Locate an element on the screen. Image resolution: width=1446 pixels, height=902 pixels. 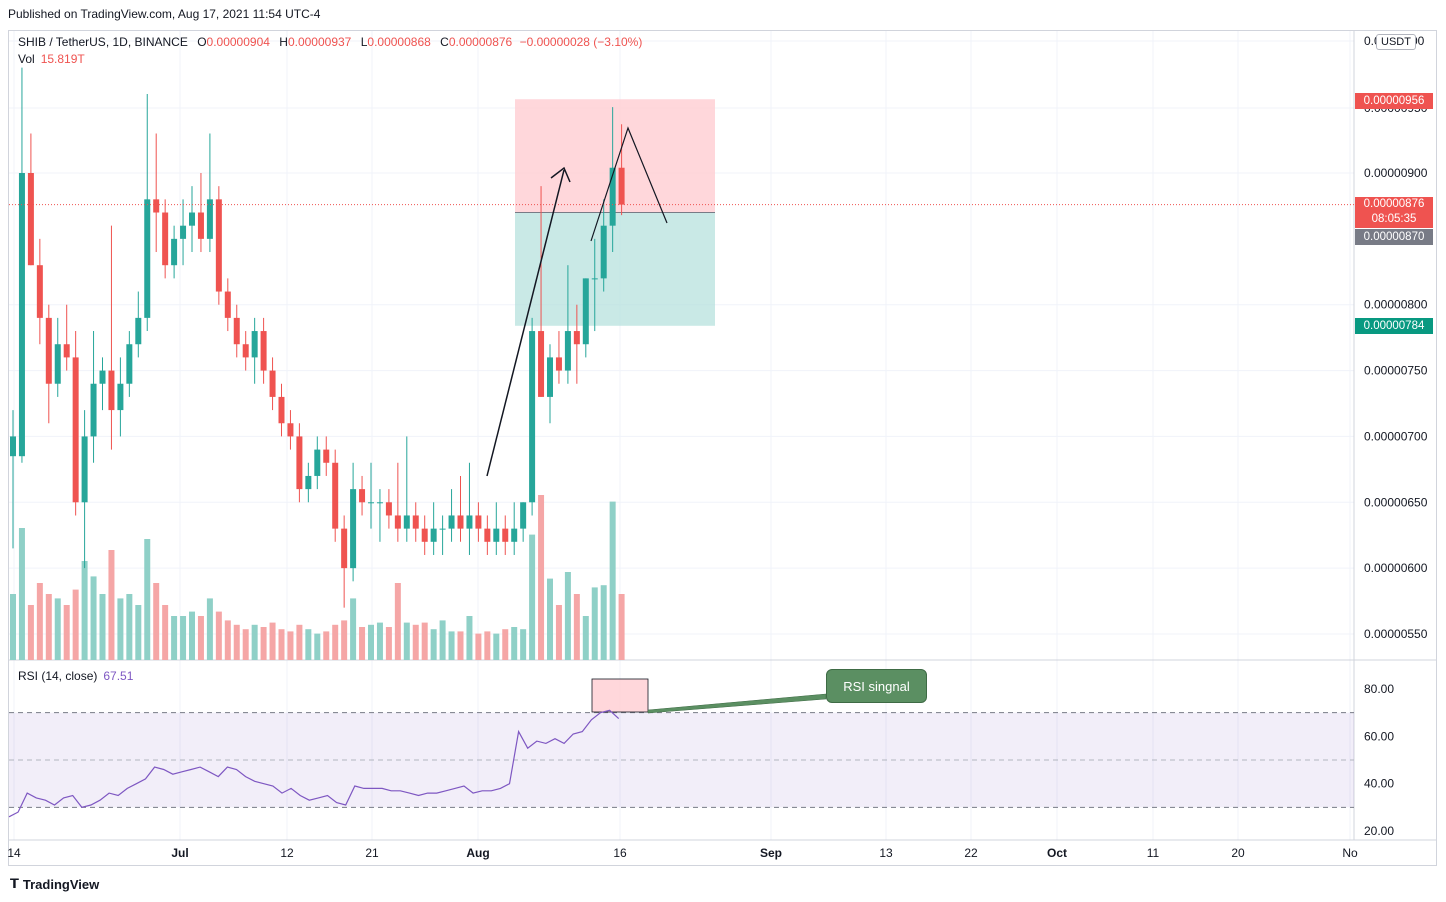
rsi-line is located at coordinates (314, 763).